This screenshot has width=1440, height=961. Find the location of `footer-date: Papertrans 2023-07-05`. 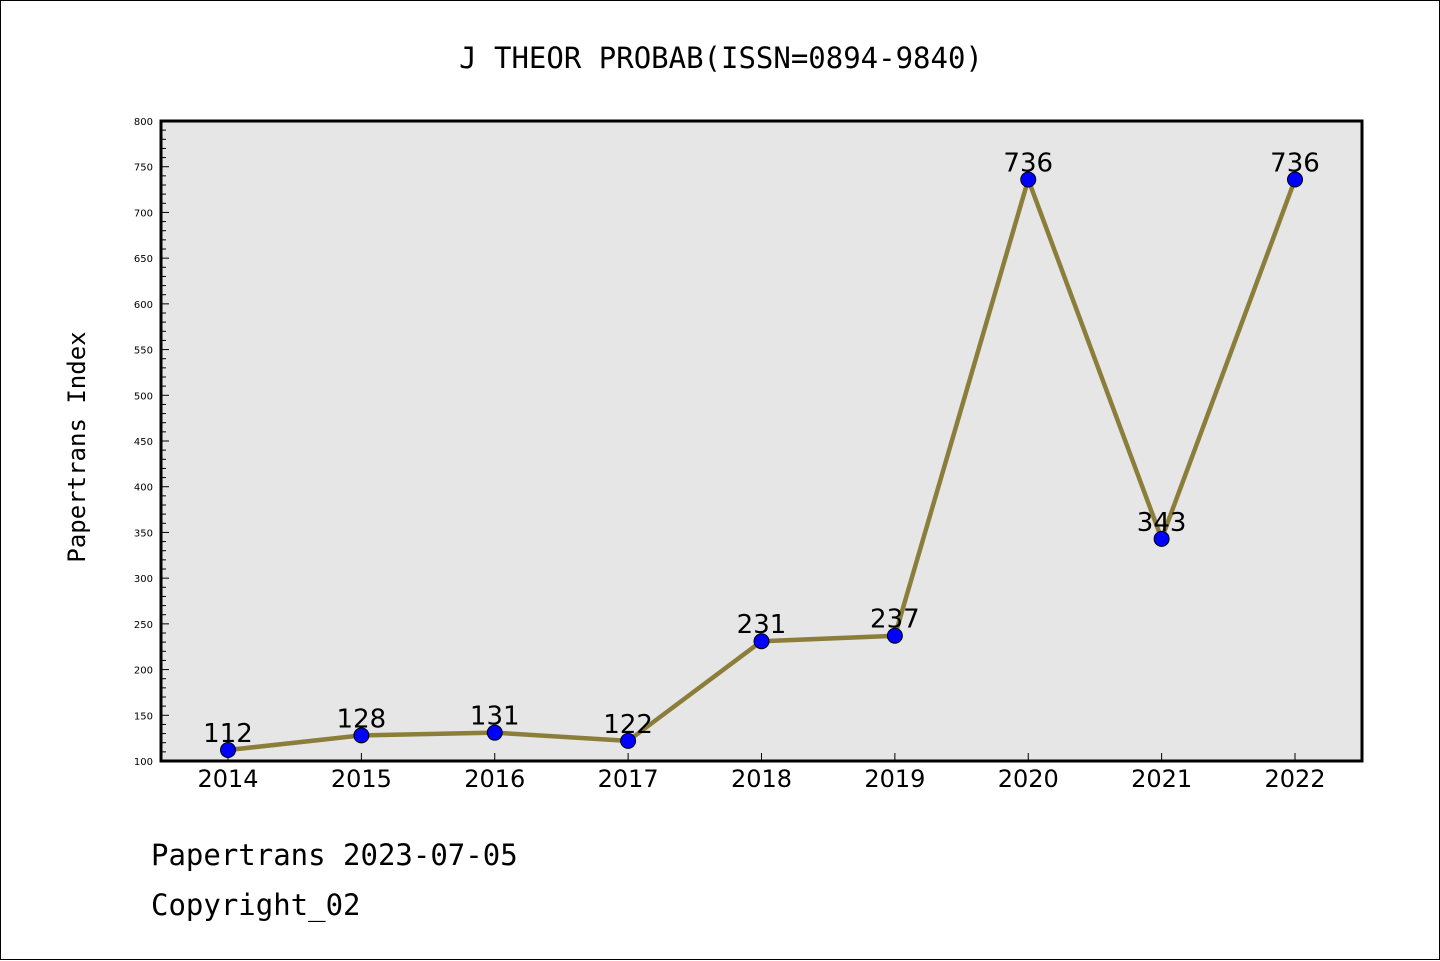

footer-date: Papertrans 2023-07-05 is located at coordinates (334, 855).